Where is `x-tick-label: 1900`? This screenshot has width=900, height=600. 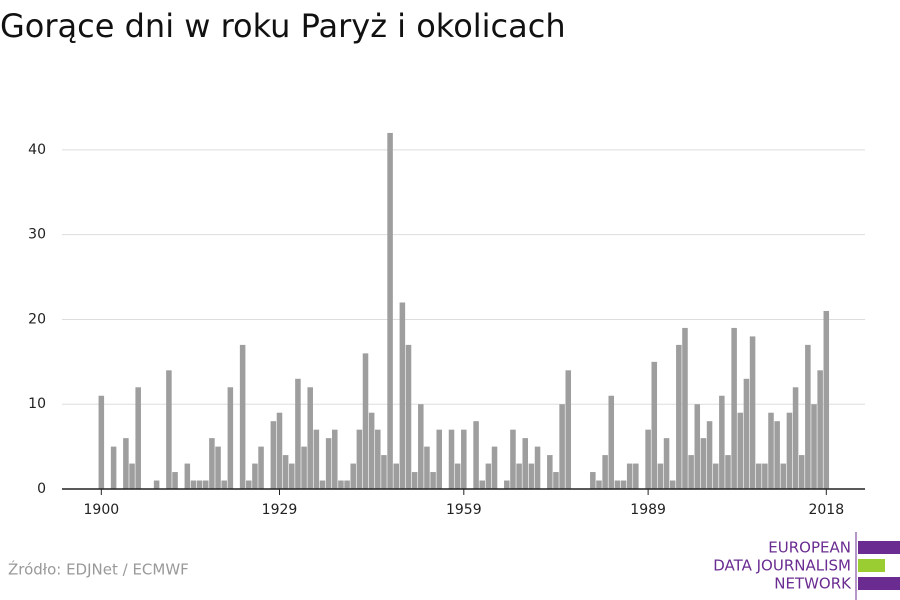
x-tick-label: 1900 is located at coordinates (102, 510).